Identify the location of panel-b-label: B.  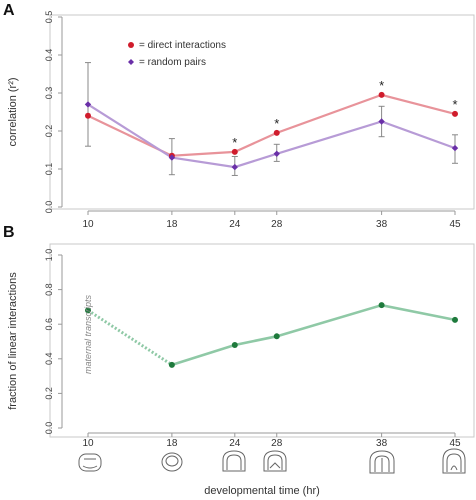
(9, 232).